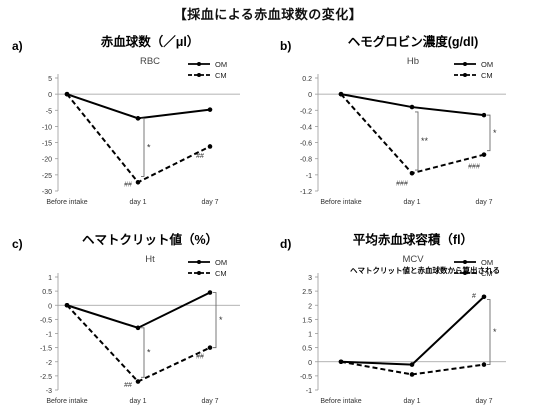 The height and width of the screenshot is (418, 536). I want to click on y-tick-label: -20, so click(47, 160).